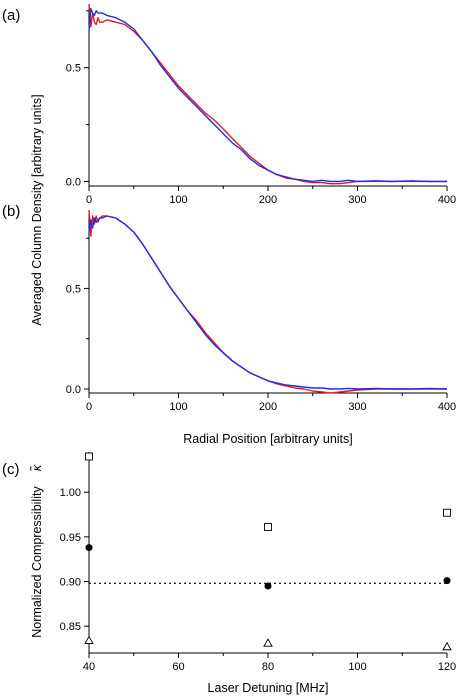 This screenshot has height=698, width=456. Describe the element at coordinates (11, 211) in the screenshot. I see `panel-b-label: (b)` at that location.